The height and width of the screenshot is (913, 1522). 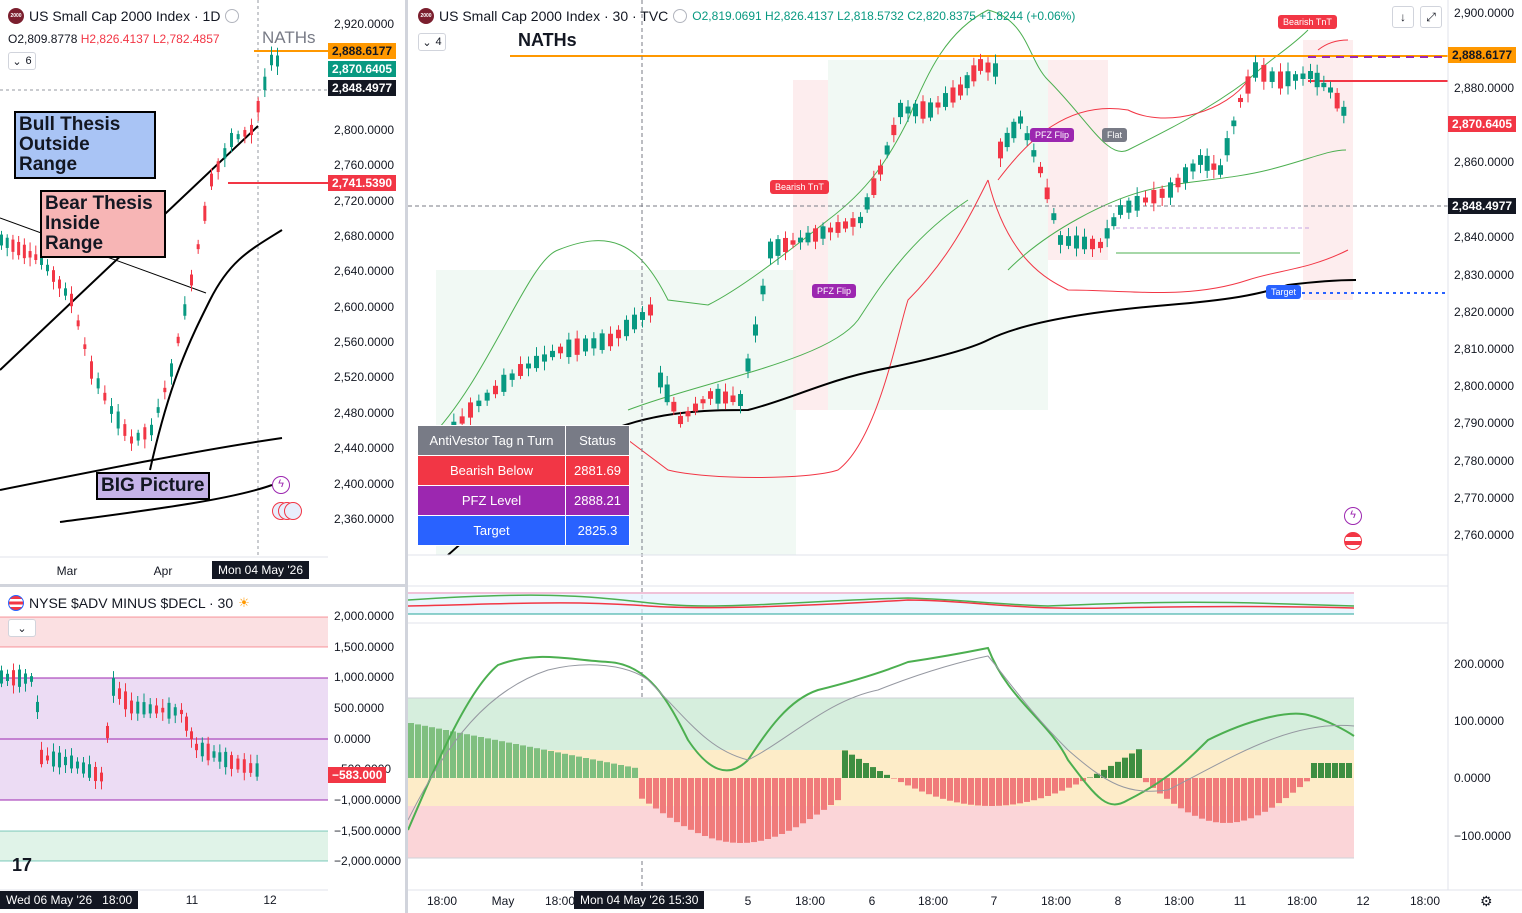 I want to click on bearish-tnt-signal: Bearish TnT, so click(x=799, y=187).